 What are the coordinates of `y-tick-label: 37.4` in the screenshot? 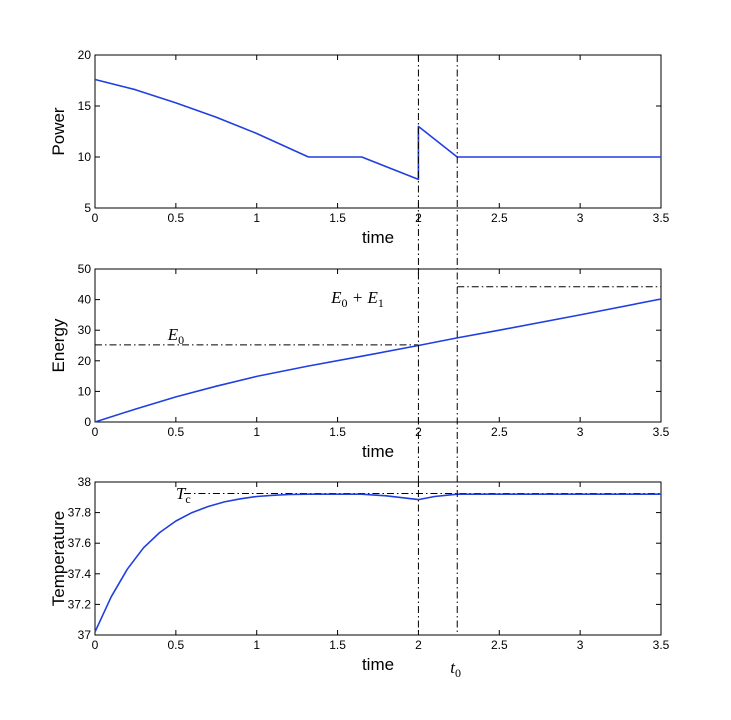 It's located at (80, 574).